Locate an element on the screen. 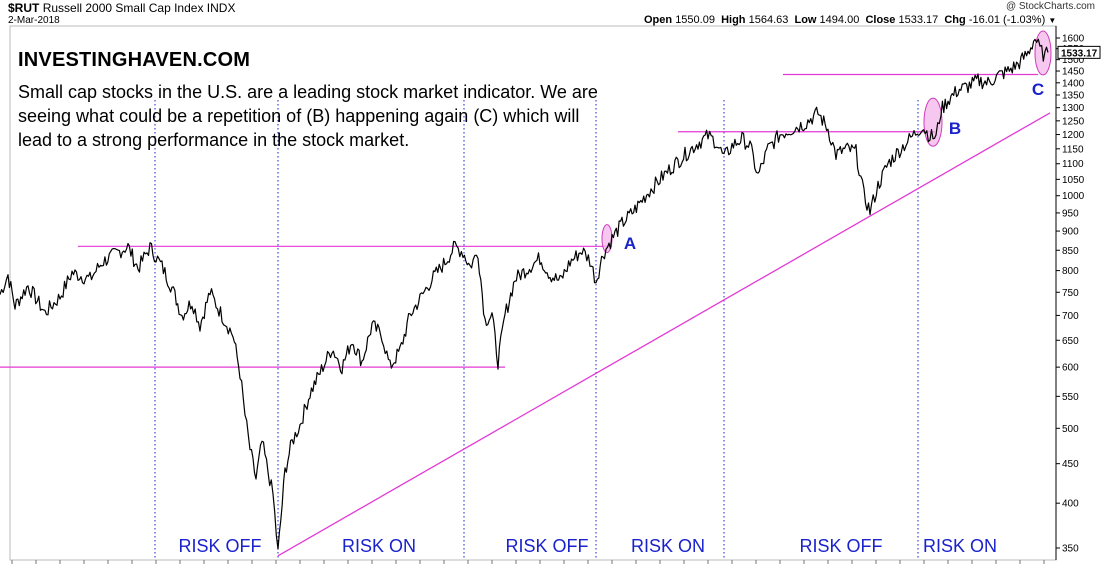 This screenshot has width=1103, height=565. open-label: Open is located at coordinates (658, 20).